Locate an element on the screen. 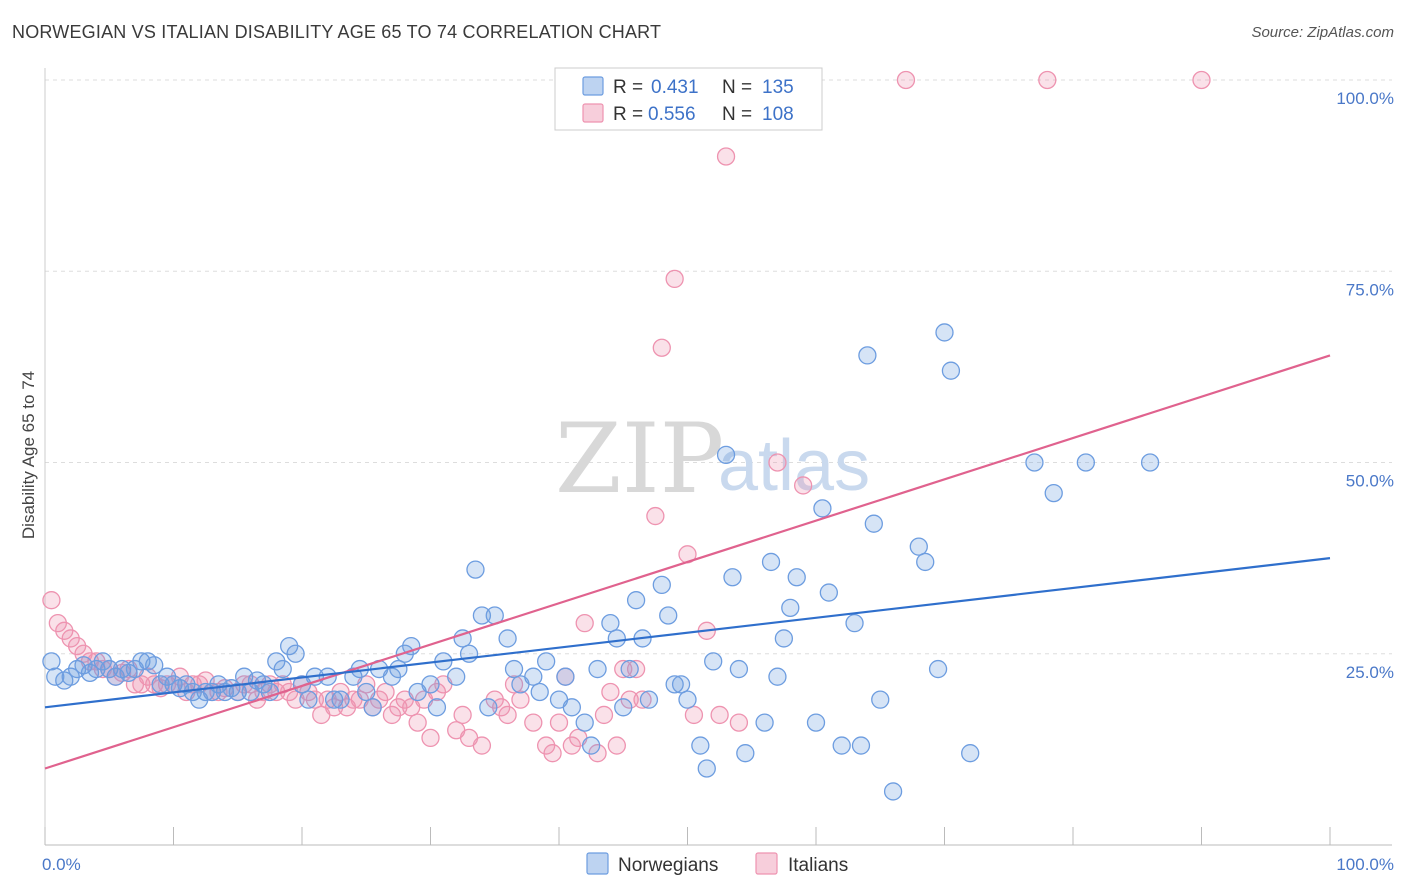 The image size is (1406, 892). legend-swatch-bottom-italians is located at coordinates (766, 863).